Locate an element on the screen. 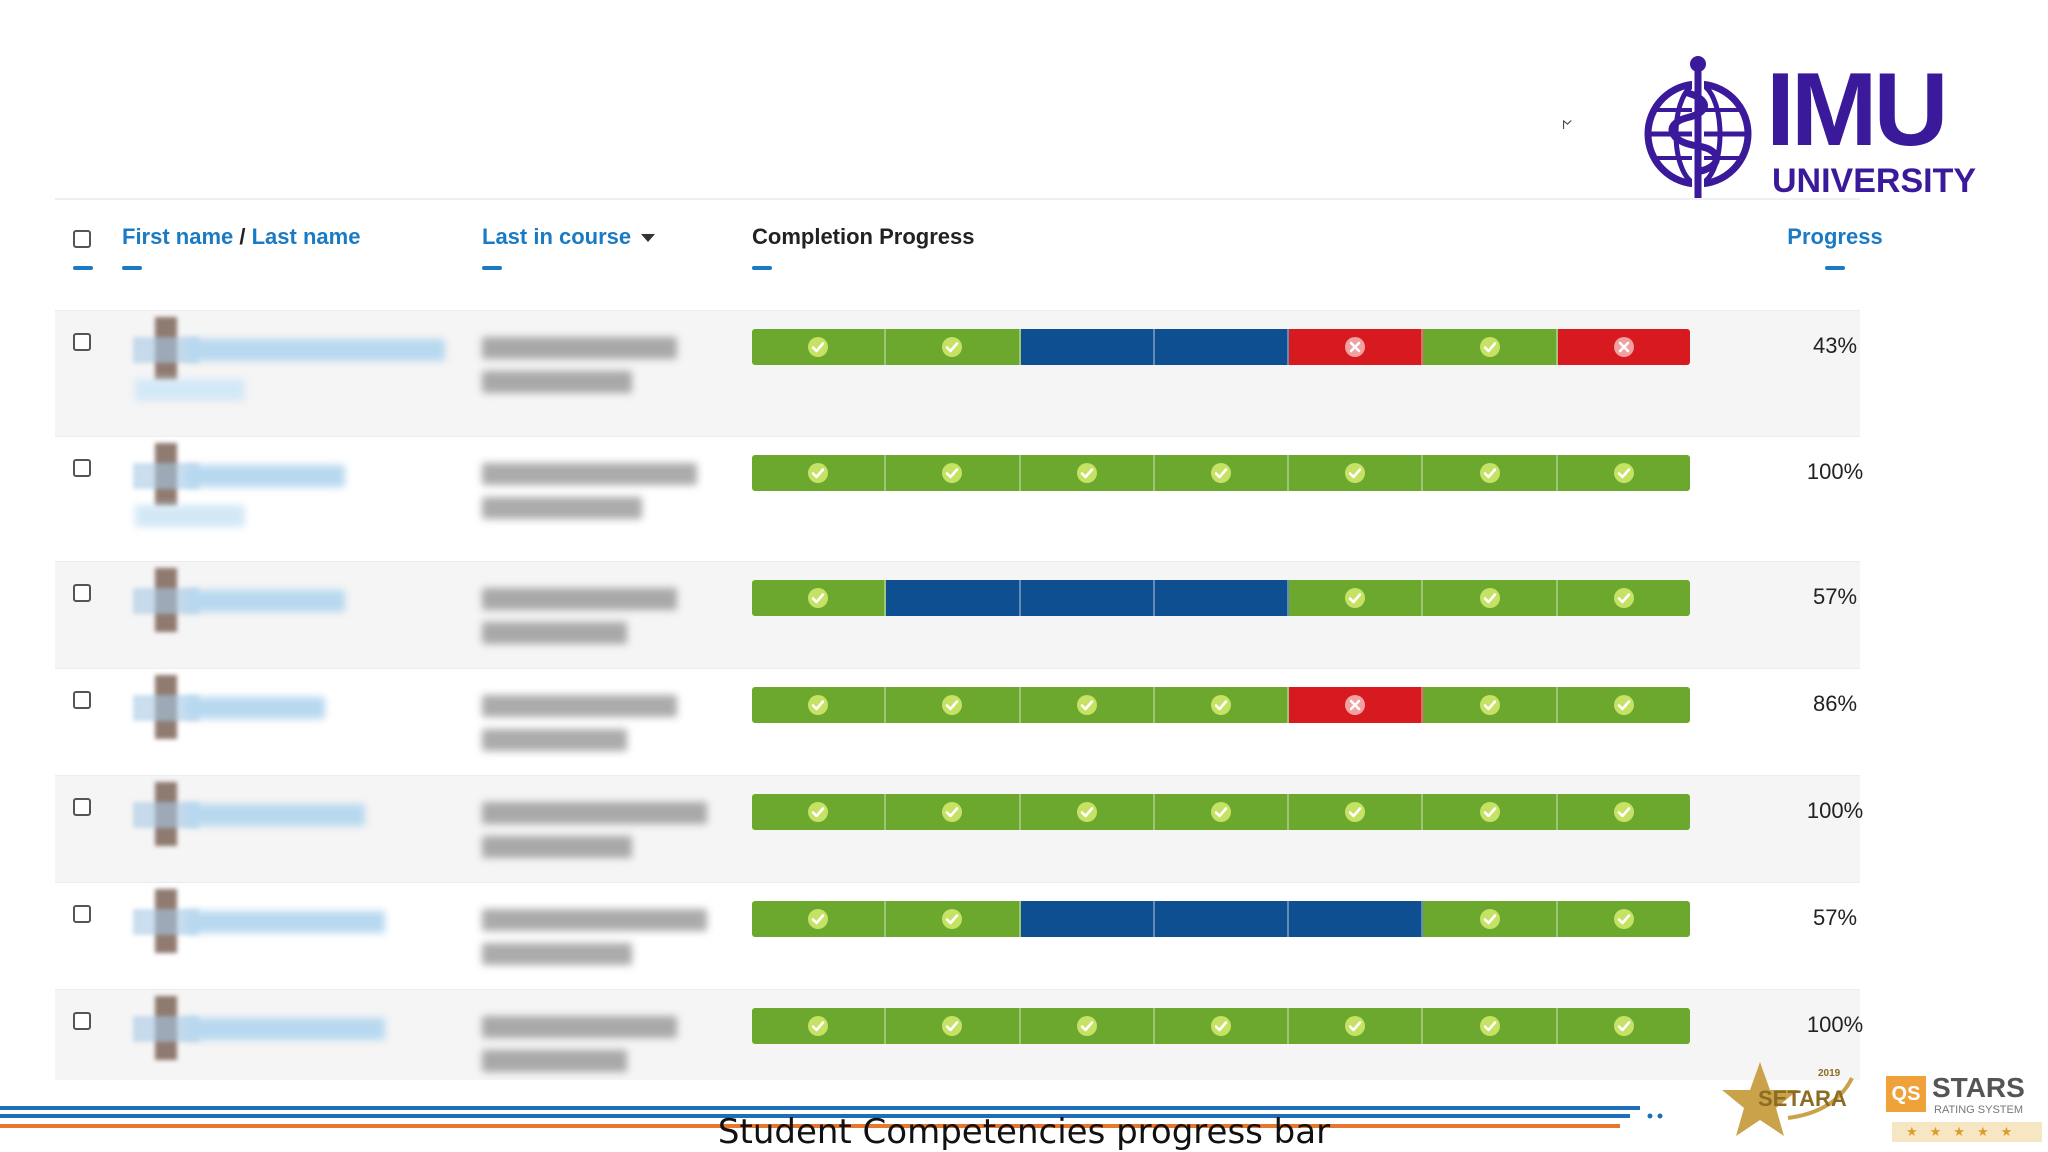 Image resolution: width=2048 pixels, height=1152 pixels. slide-caption: Student Competencies progress bar is located at coordinates (1024, 1132).